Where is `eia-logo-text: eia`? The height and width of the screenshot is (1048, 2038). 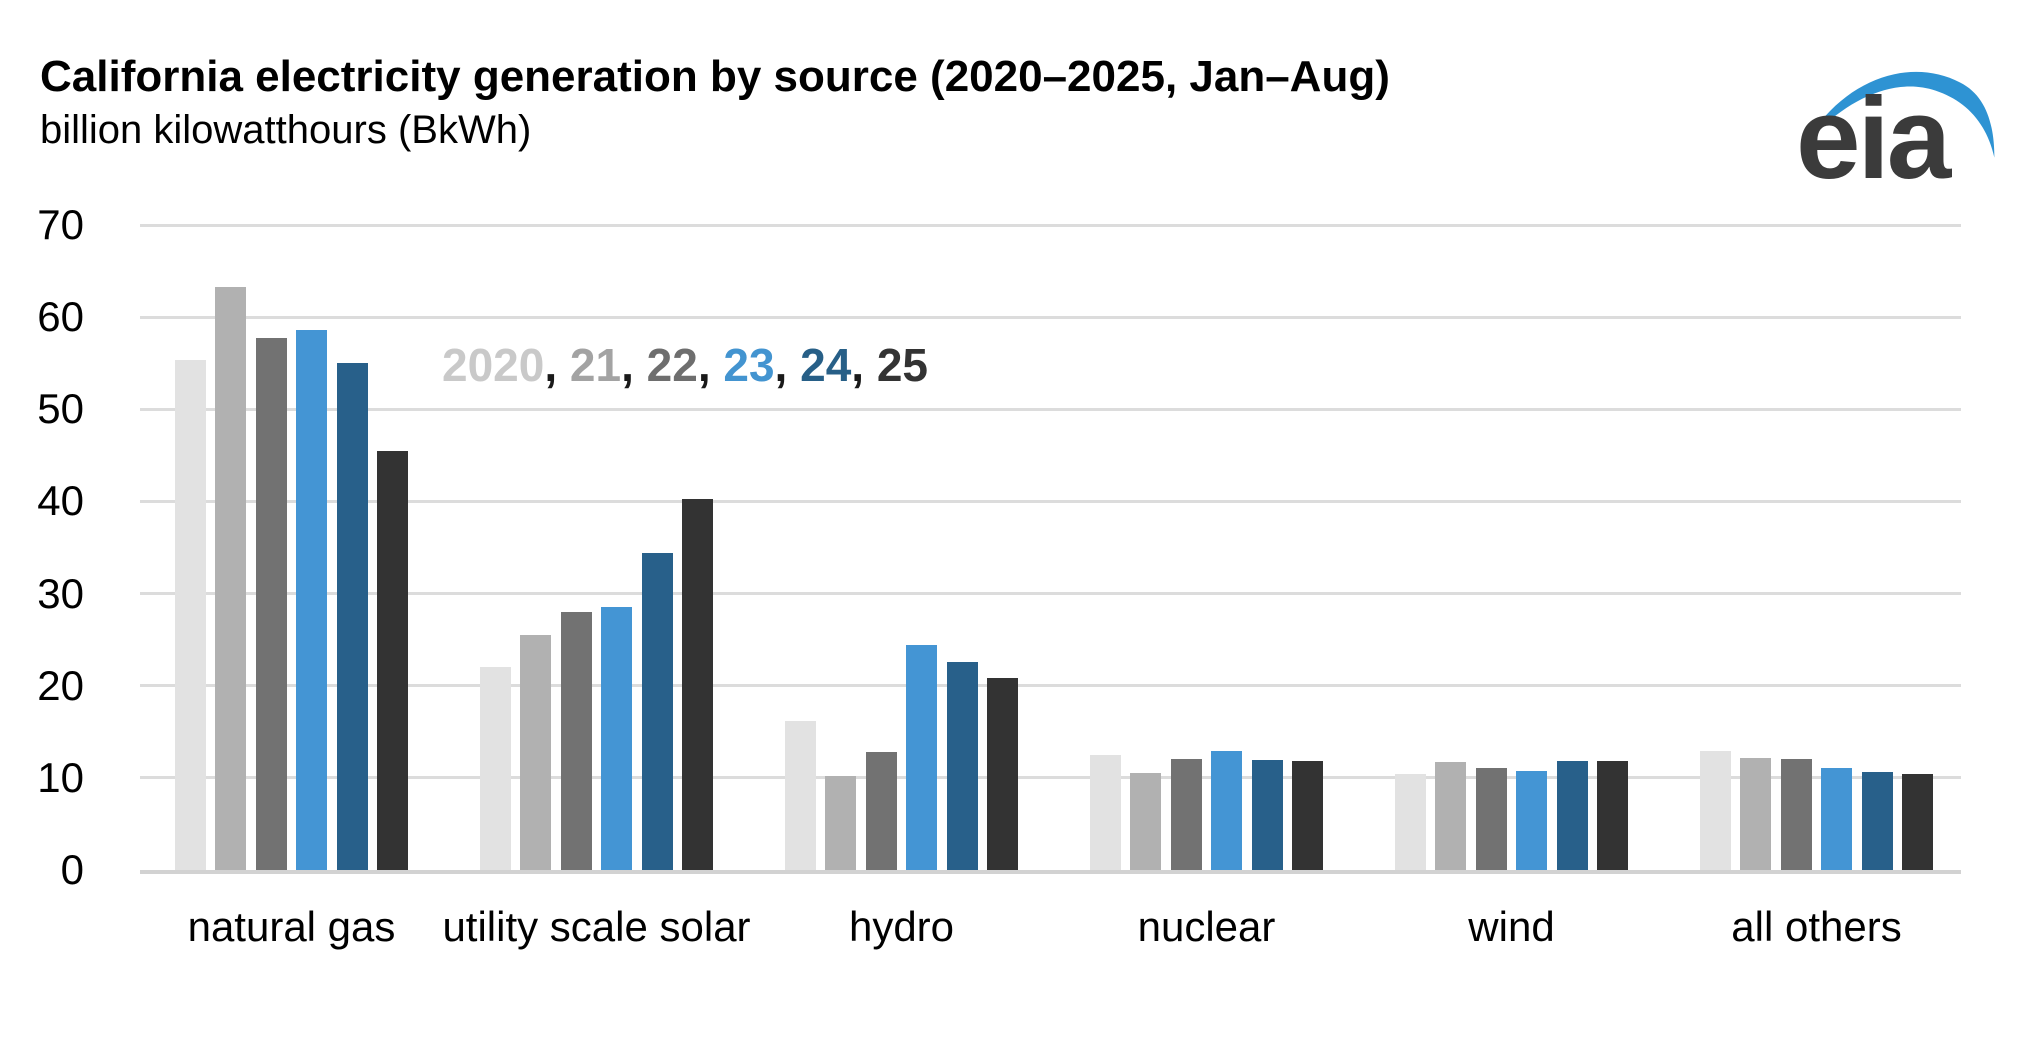 eia-logo-text: eia is located at coordinates (1873, 138).